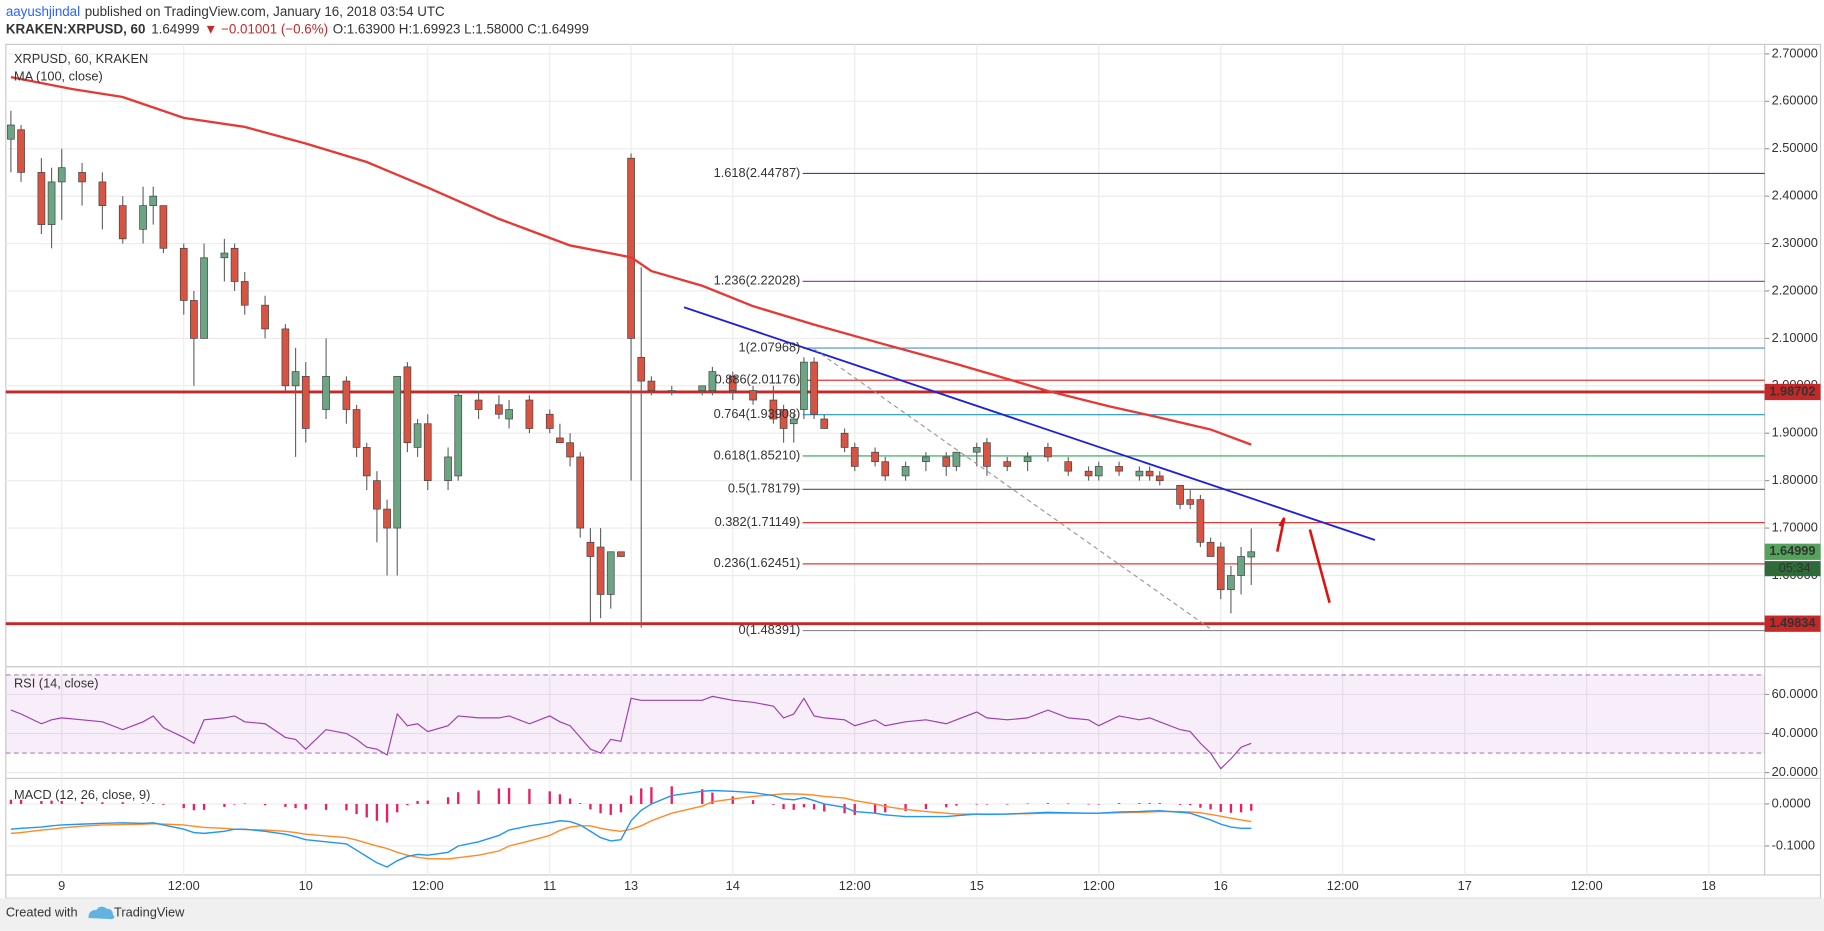 The image size is (1824, 931). I want to click on ma-legend: MA (100, close), so click(58, 75).